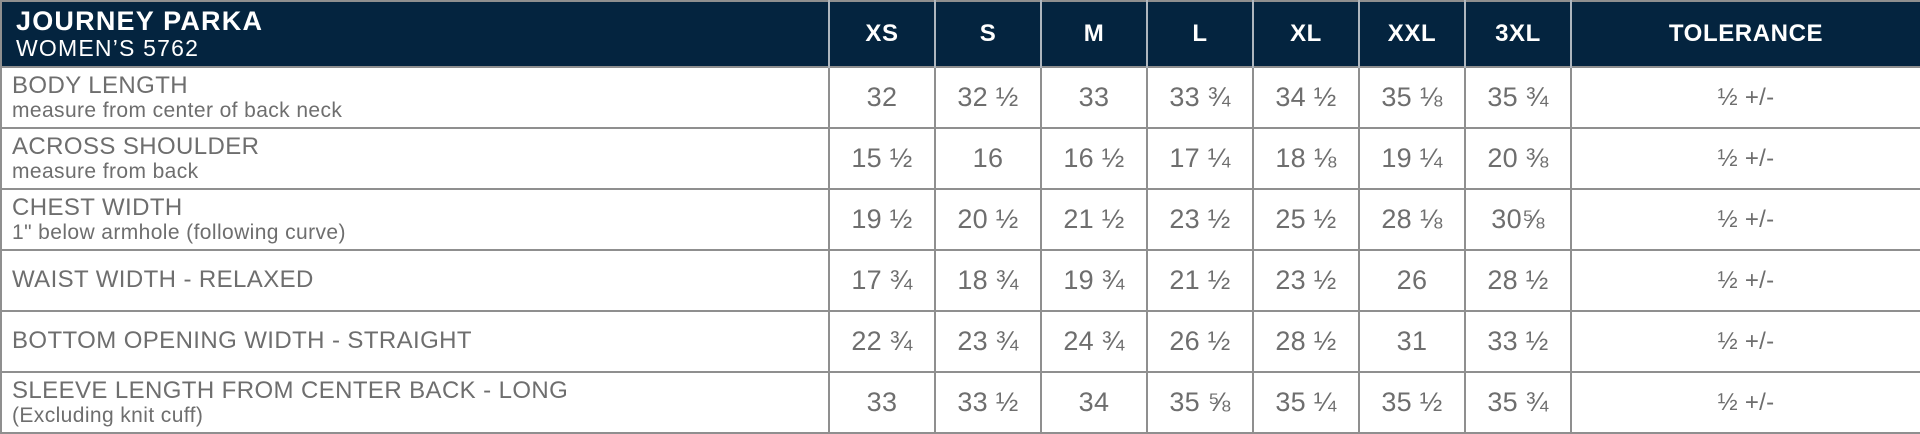 This screenshot has height=434, width=1920. I want to click on size-value-xxl: 35 ⅛, so click(1412, 97).